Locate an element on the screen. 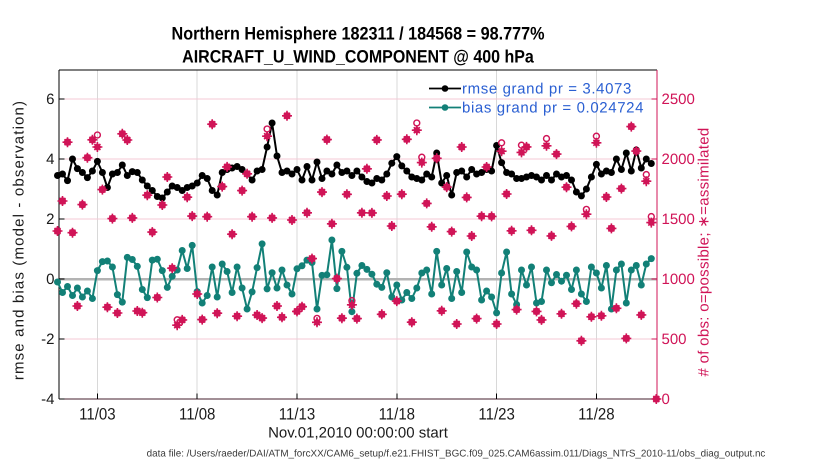 The width and height of the screenshot is (830, 475). svg-text:AIRCRAFT_U_WIND_COMPONENT @ 40: AIRCRAFT_U_WIND_COMPONENT @ 400 hPa is located at coordinates (358, 57).